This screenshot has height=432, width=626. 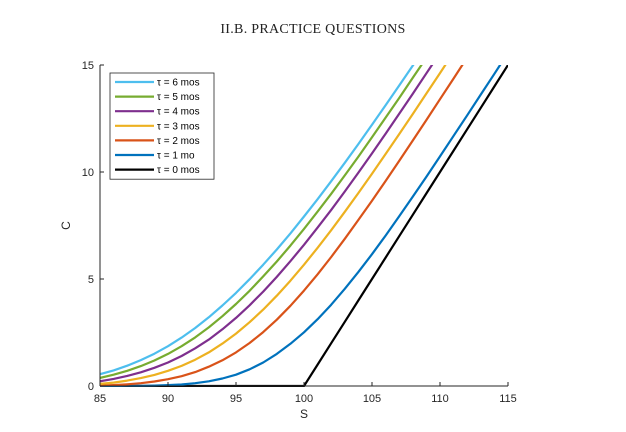 What do you see at coordinates (372, 399) in the screenshot?
I see `x-tick-label: 105` at bounding box center [372, 399].